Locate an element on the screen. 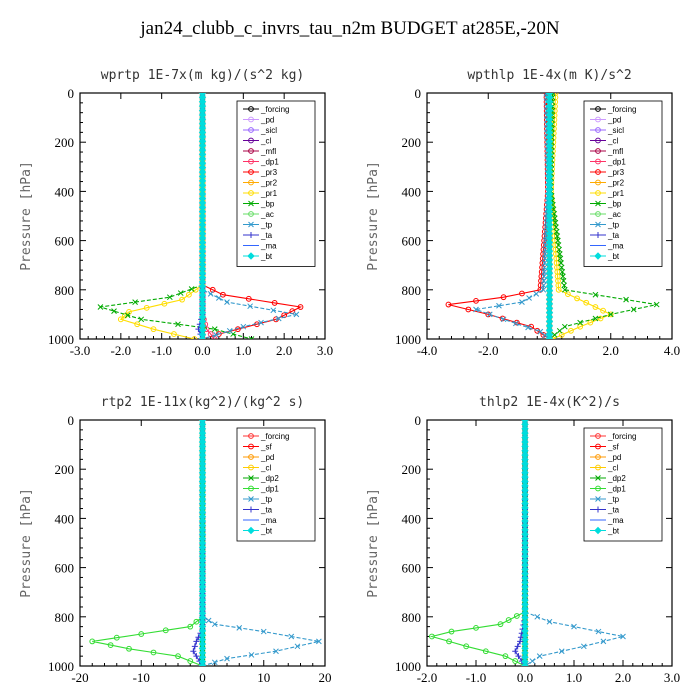 This screenshot has height=700, width=700. y-tick-label: 600 is located at coordinates (65, 568).